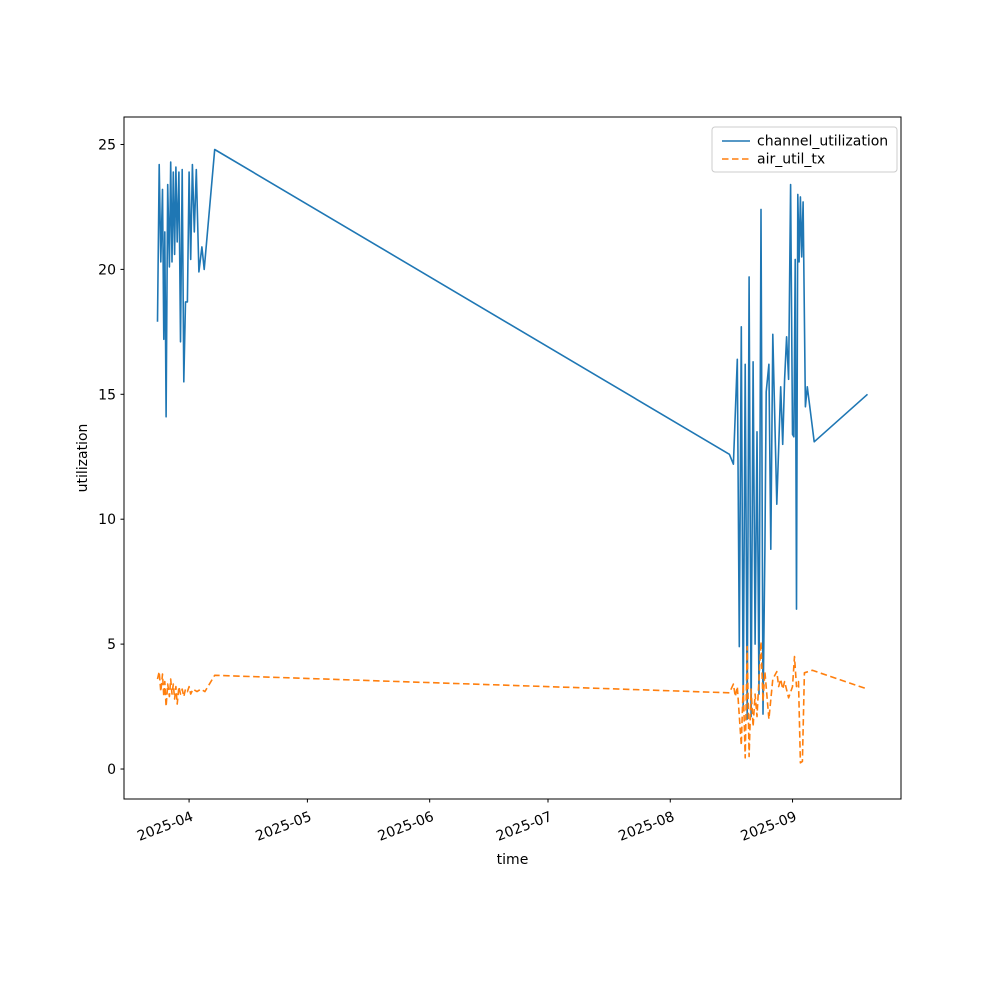 This screenshot has width=1000, height=1004. What do you see at coordinates (513, 860) in the screenshot?
I see `x-axis-label: time` at bounding box center [513, 860].